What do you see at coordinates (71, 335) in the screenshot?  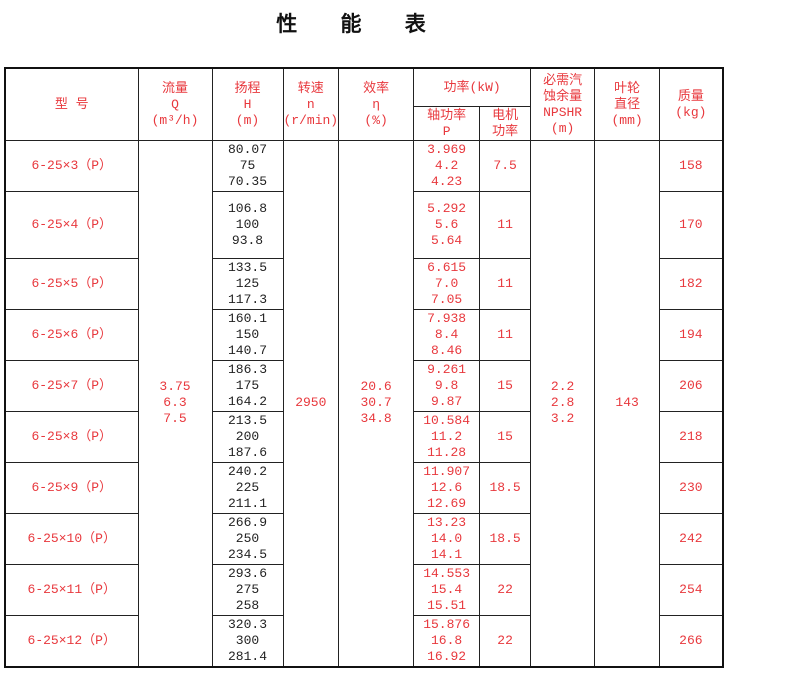 I see `model-cell: 6-25×6（P）` at bounding box center [71, 335].